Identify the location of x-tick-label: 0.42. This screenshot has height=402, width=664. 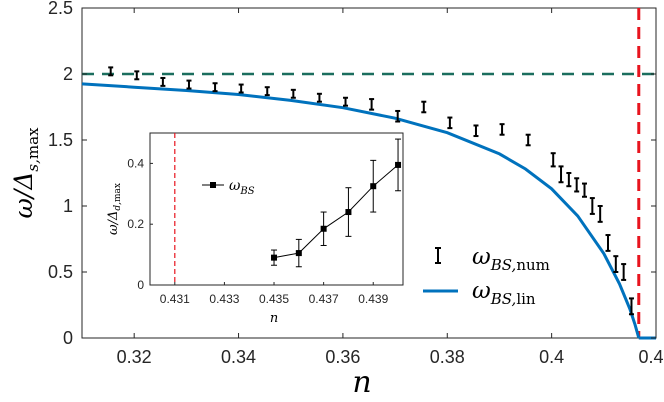
(651, 357).